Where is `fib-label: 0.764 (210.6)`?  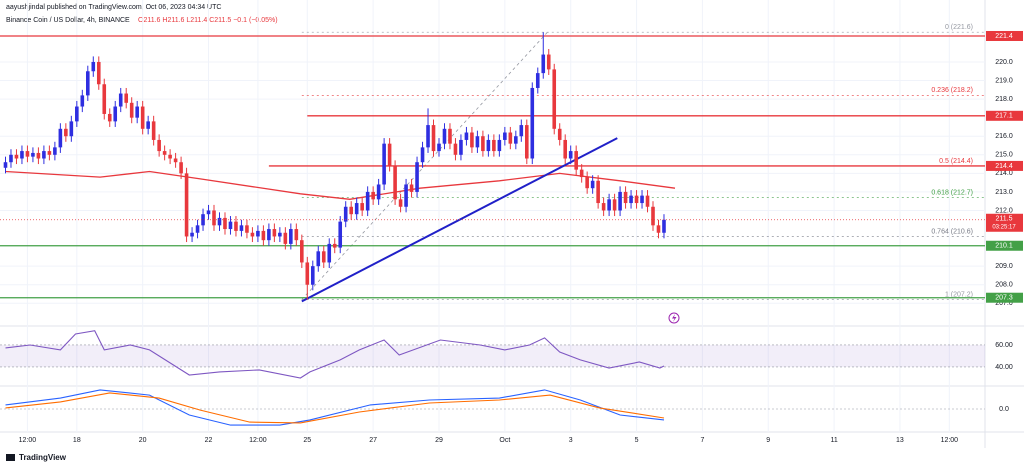
fib-label: 0.764 (210.6) is located at coordinates (952, 231).